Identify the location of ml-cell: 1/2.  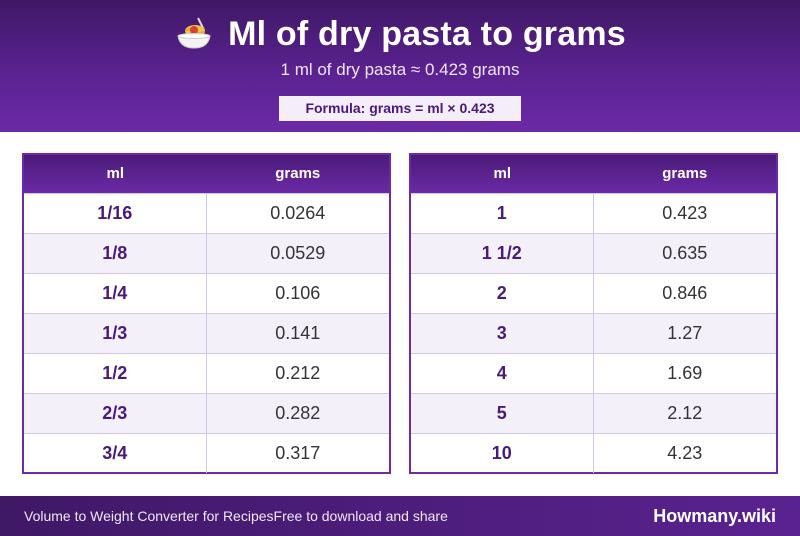
(115, 373).